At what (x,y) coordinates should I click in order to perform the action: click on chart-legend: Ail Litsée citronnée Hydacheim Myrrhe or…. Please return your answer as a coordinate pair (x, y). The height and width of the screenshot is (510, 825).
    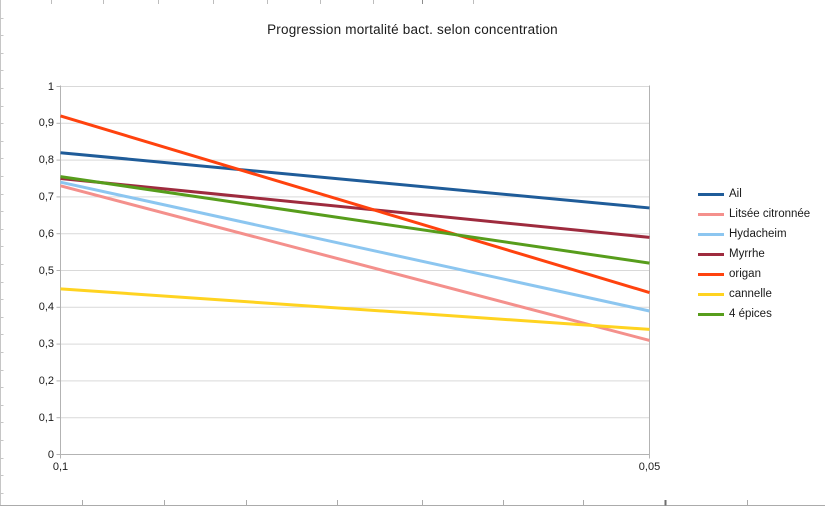
    Looking at the image, I should click on (754, 254).